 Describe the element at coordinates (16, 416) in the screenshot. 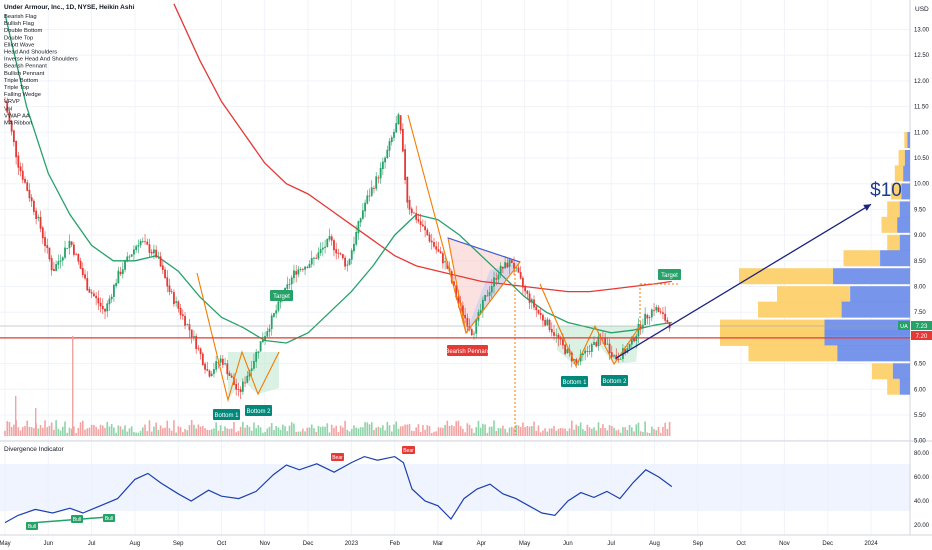

I see `volume-spike` at that location.